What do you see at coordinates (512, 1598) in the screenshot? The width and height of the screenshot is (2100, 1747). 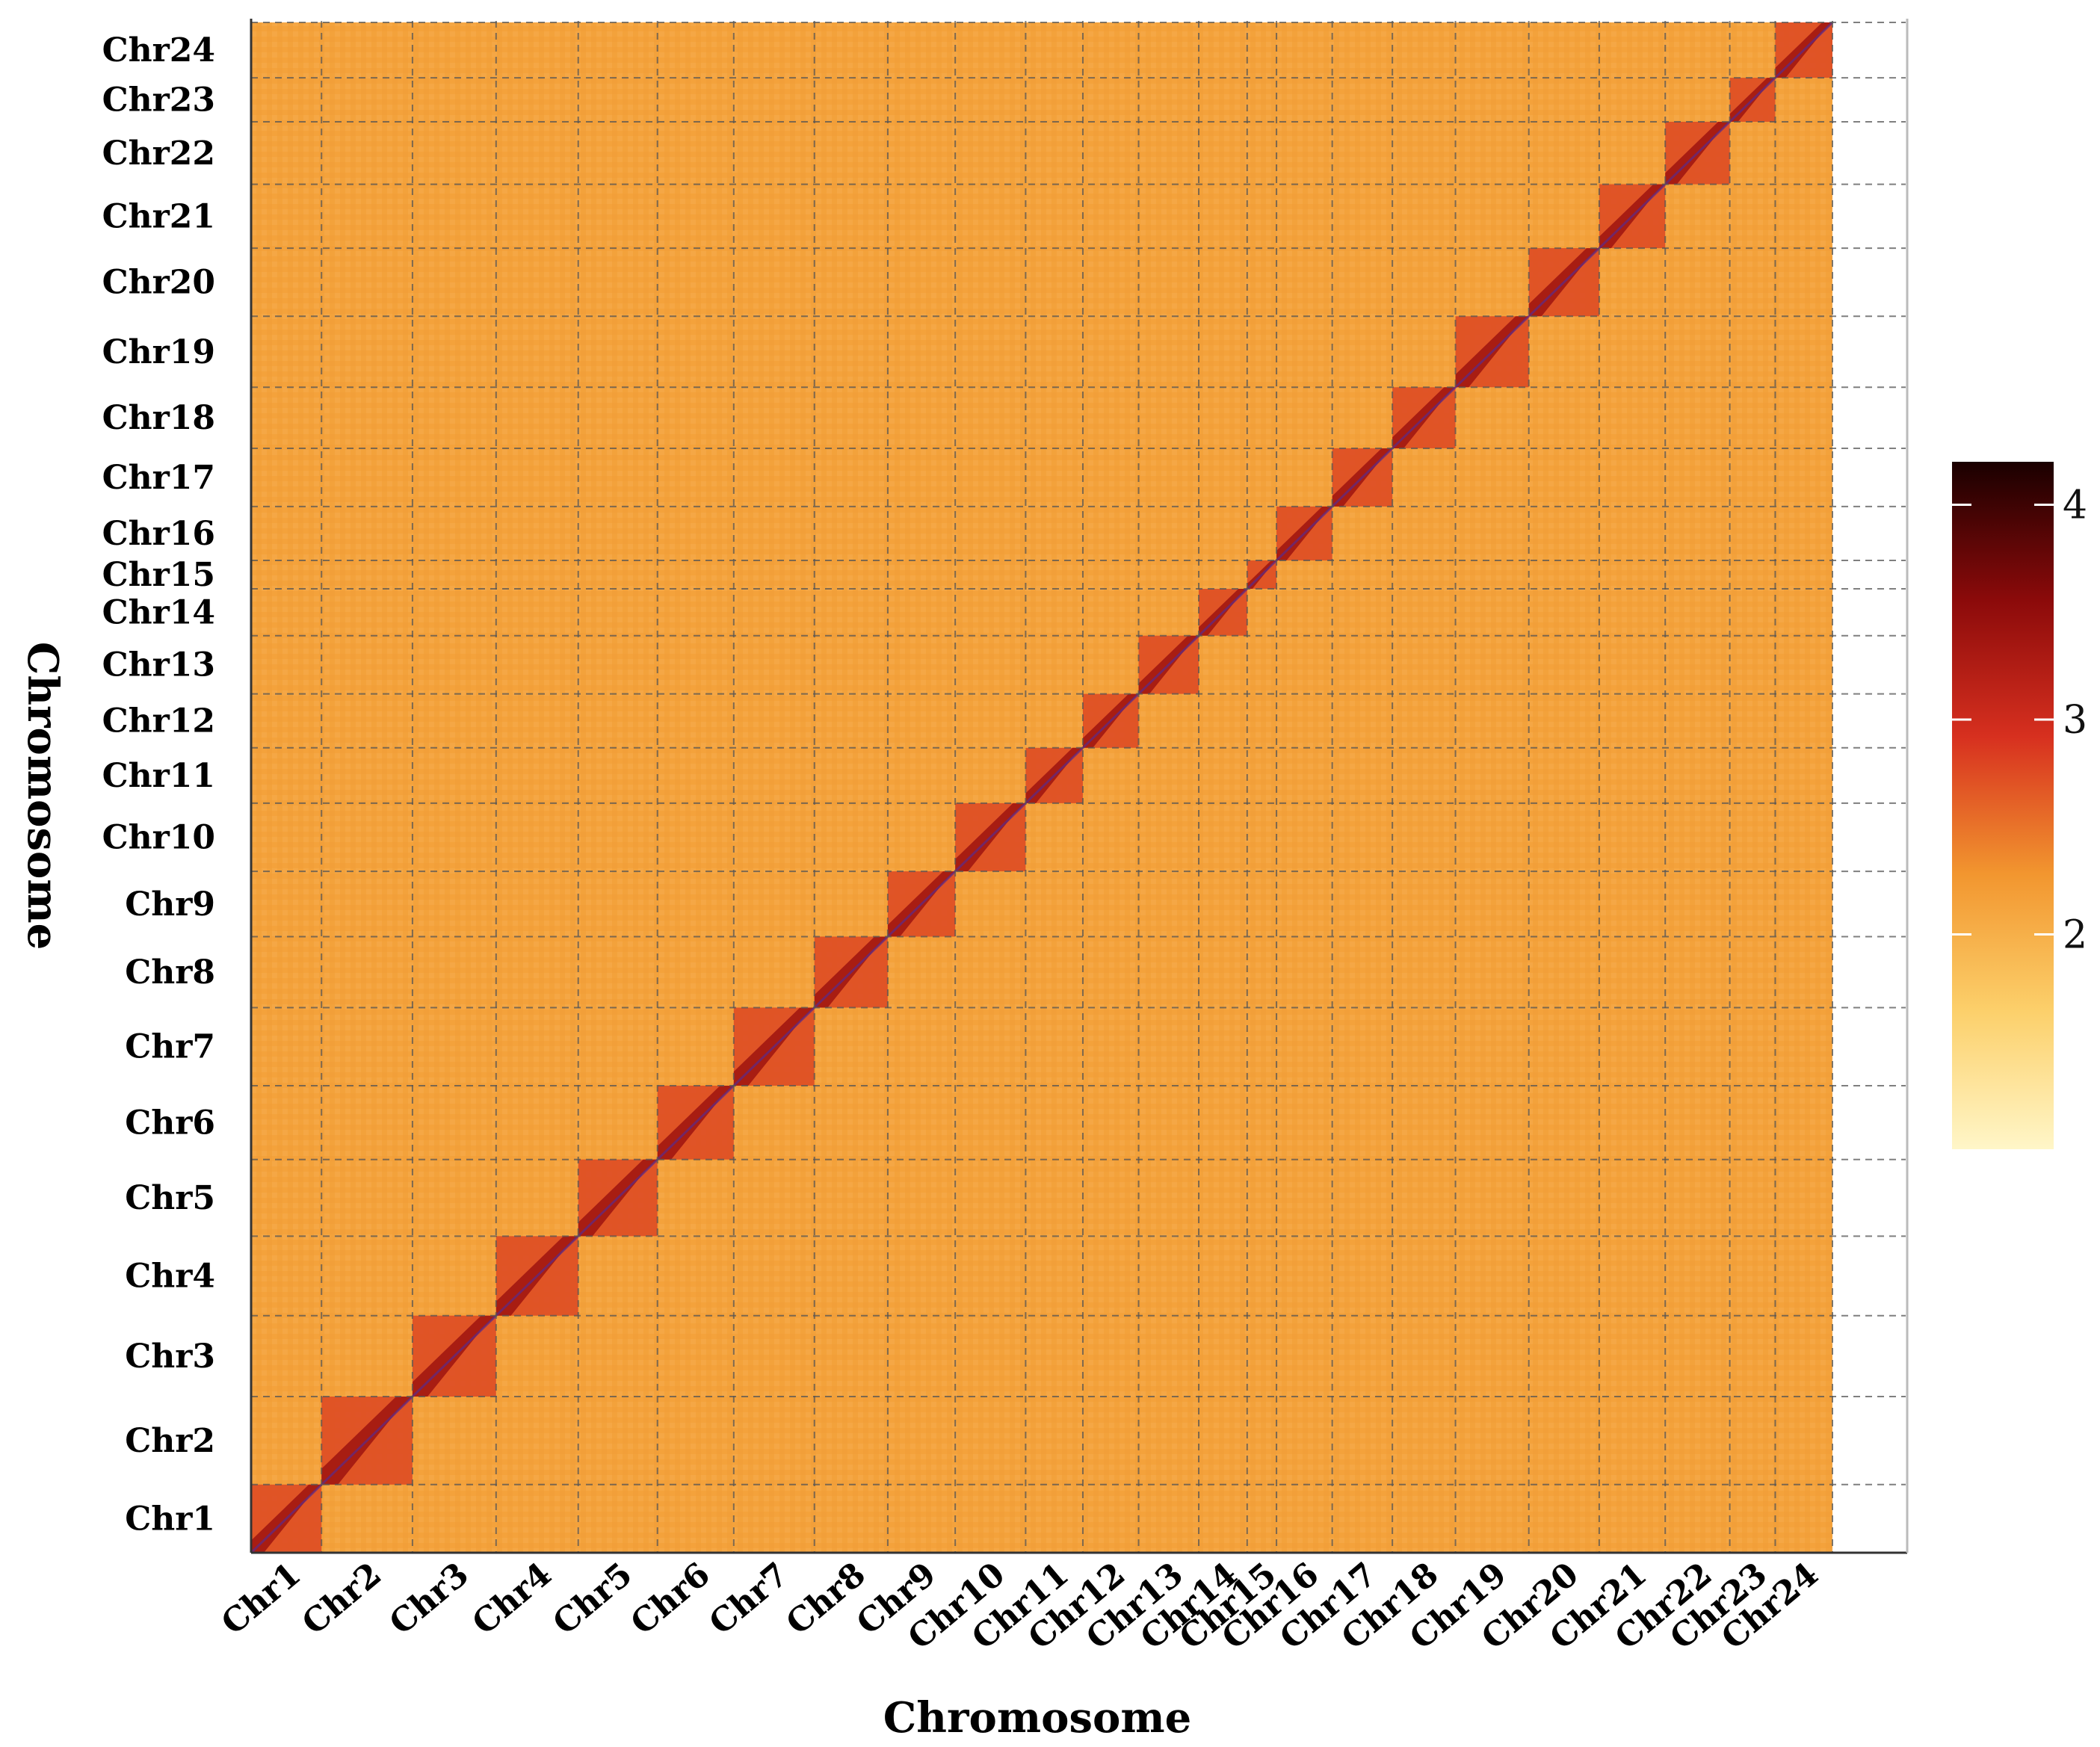 I see `x-tick-label: Chr4` at bounding box center [512, 1598].